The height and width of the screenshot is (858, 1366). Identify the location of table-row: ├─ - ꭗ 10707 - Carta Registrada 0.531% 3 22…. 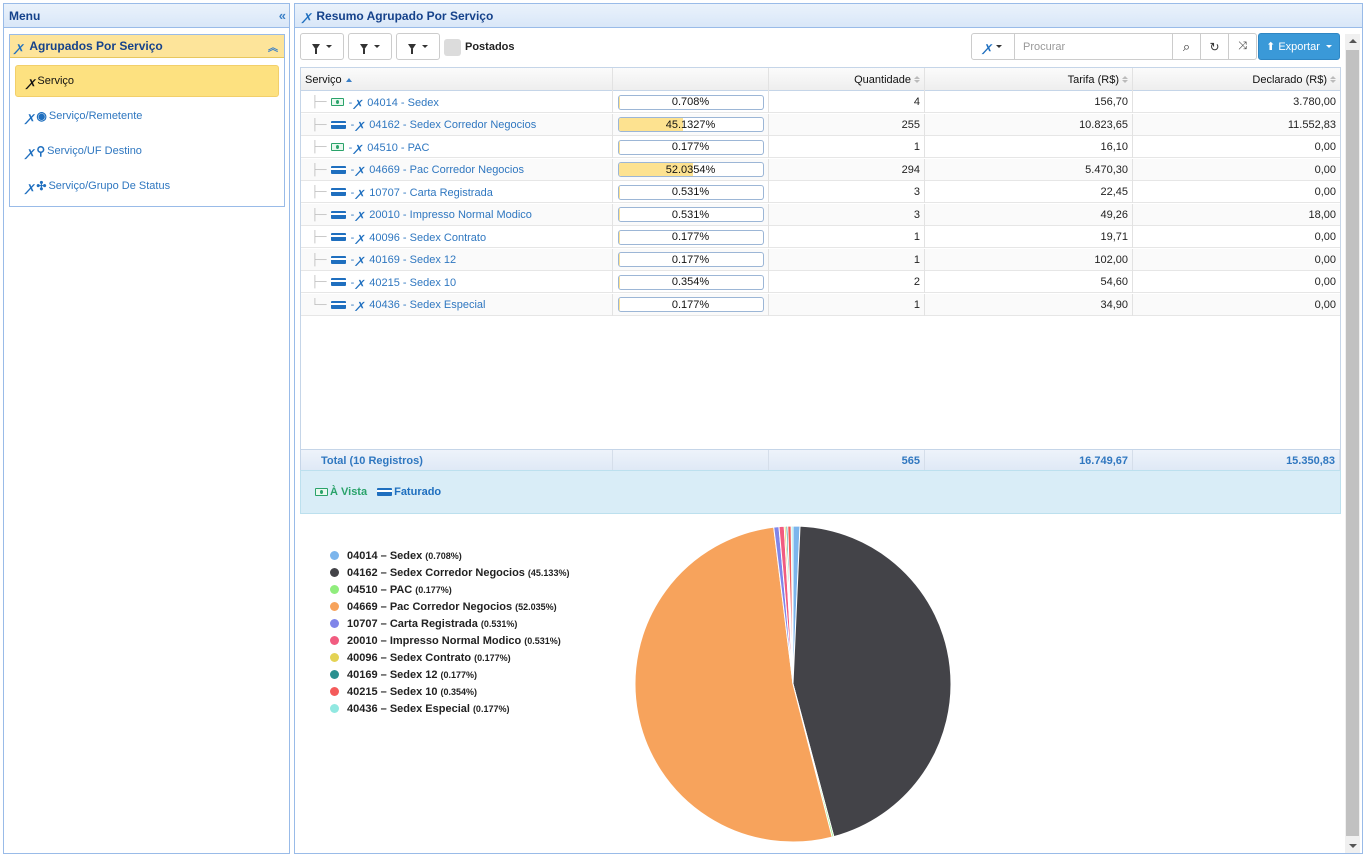
(820, 192).